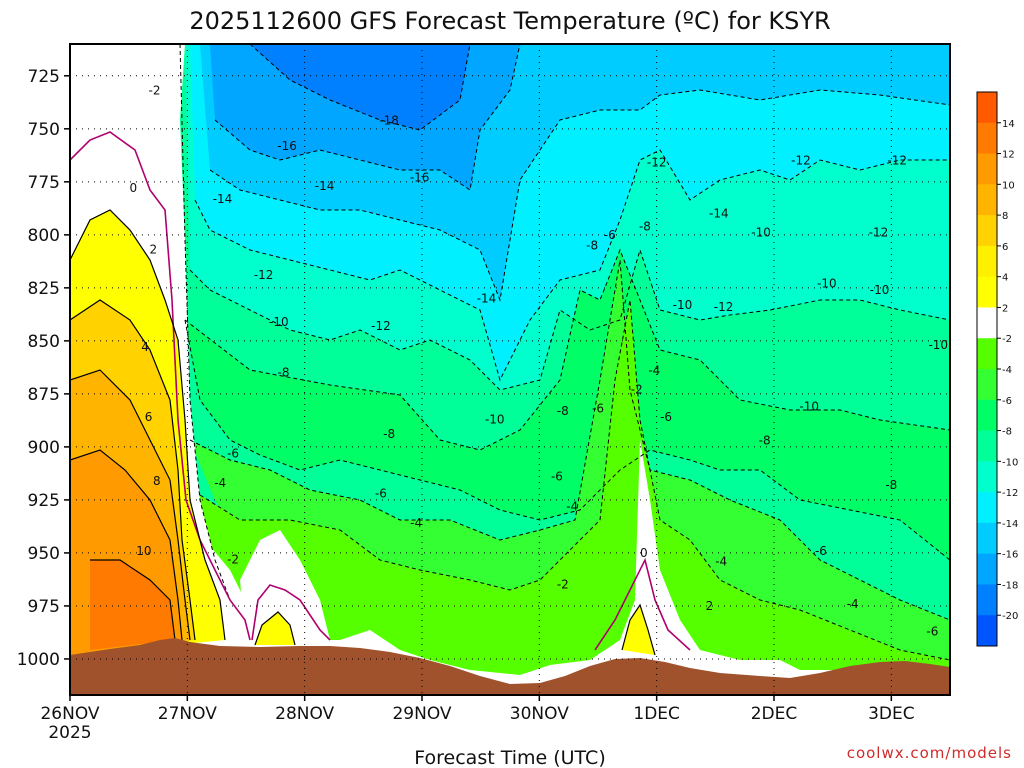 This screenshot has height=768, width=1024. I want to click on colorbar-label: 10, so click(1008, 185).